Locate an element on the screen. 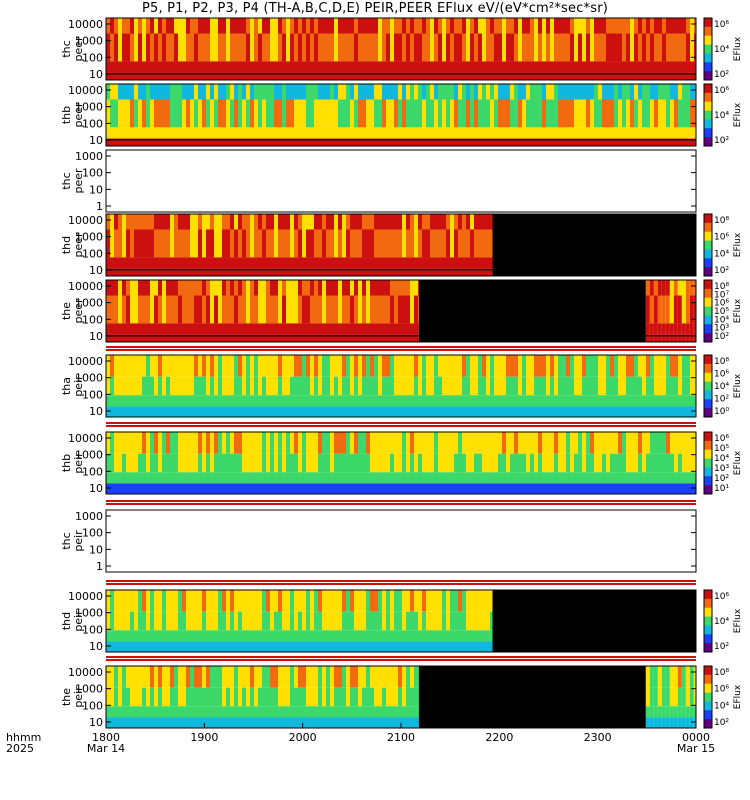 This screenshot has height=800, width=750. colorbar-tick-label: 10⁴ is located at coordinates (721, 50).